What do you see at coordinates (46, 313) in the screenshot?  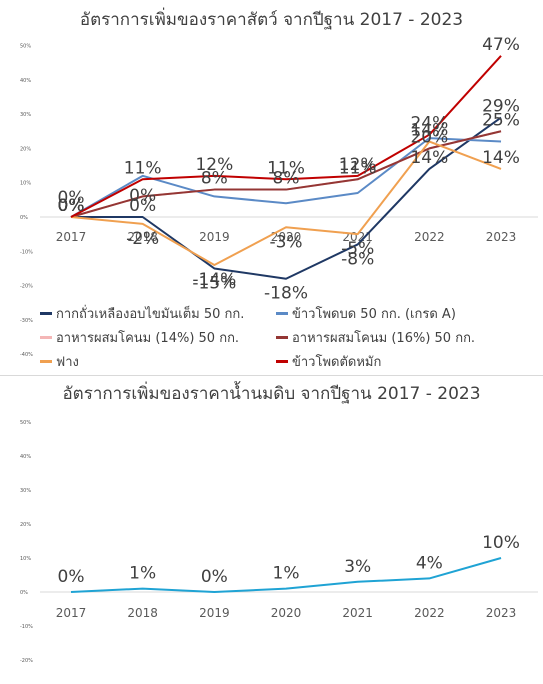 I see `legend-swatch-soybean` at bounding box center [46, 313].